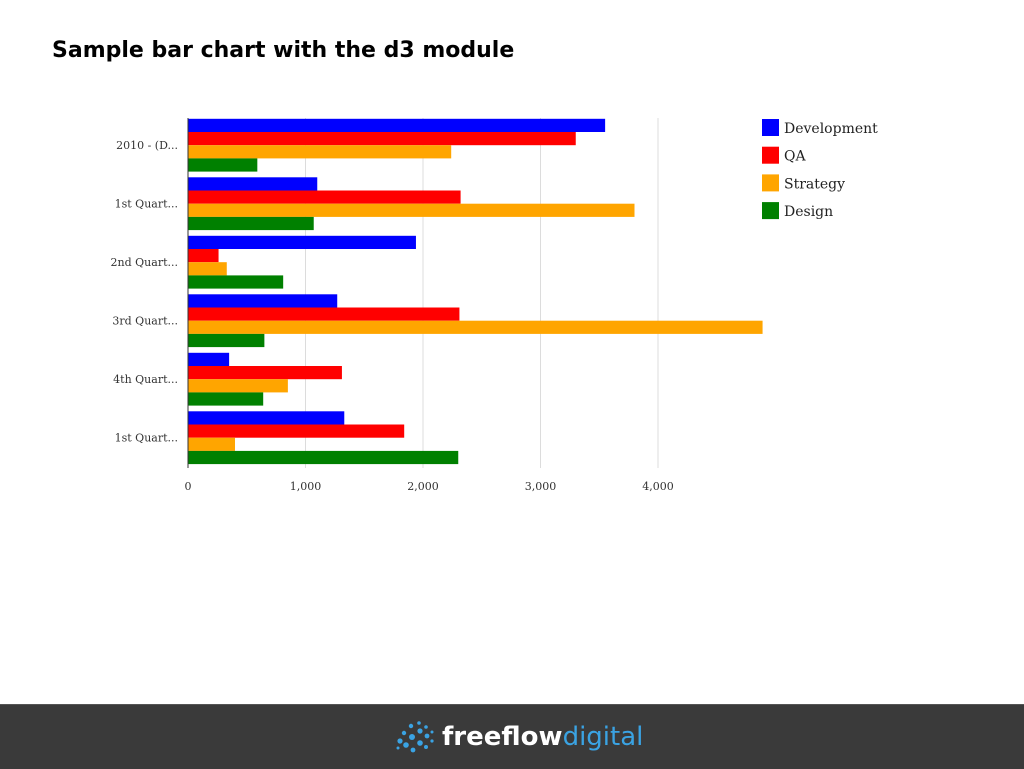  What do you see at coordinates (795, 157) in the screenshot?
I see `legend-label: QA` at bounding box center [795, 157].